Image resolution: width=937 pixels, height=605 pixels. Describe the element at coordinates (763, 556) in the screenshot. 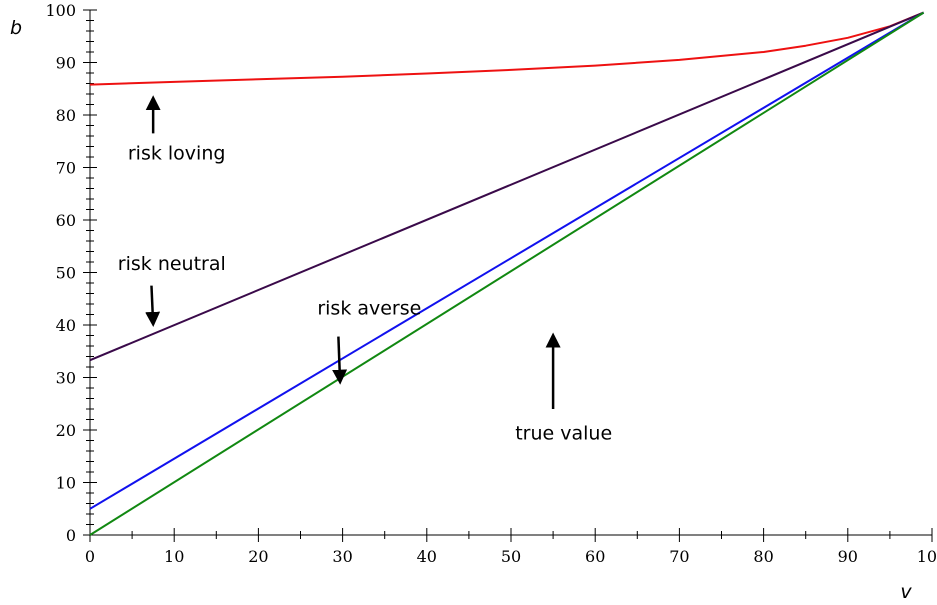

I see `x-tick-label: 80` at that location.